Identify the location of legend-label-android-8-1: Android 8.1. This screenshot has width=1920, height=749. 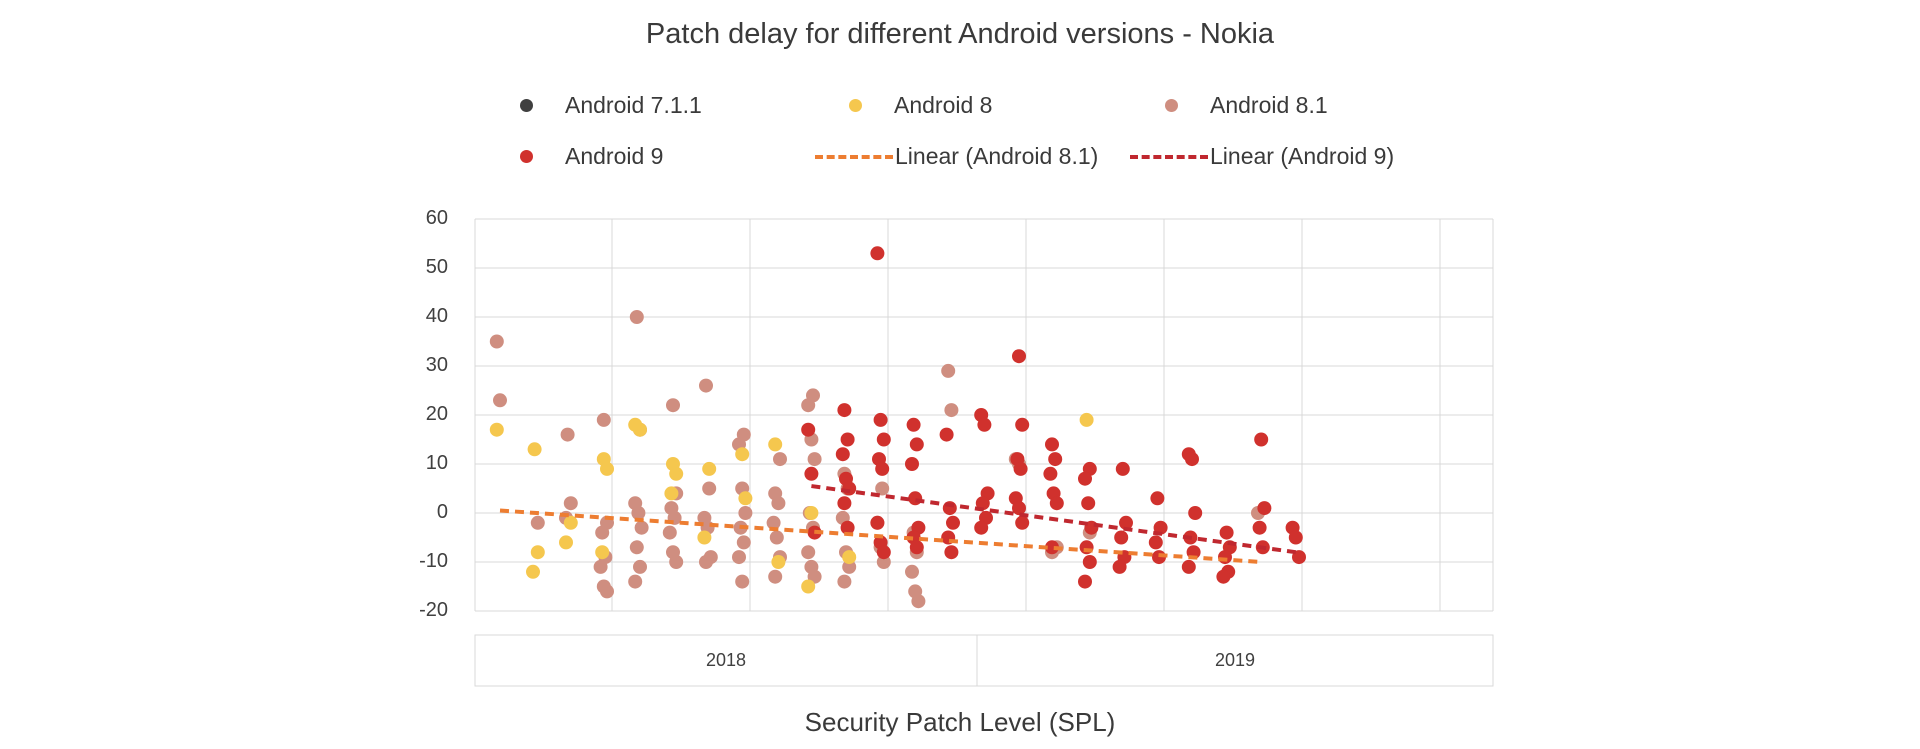
(1269, 105).